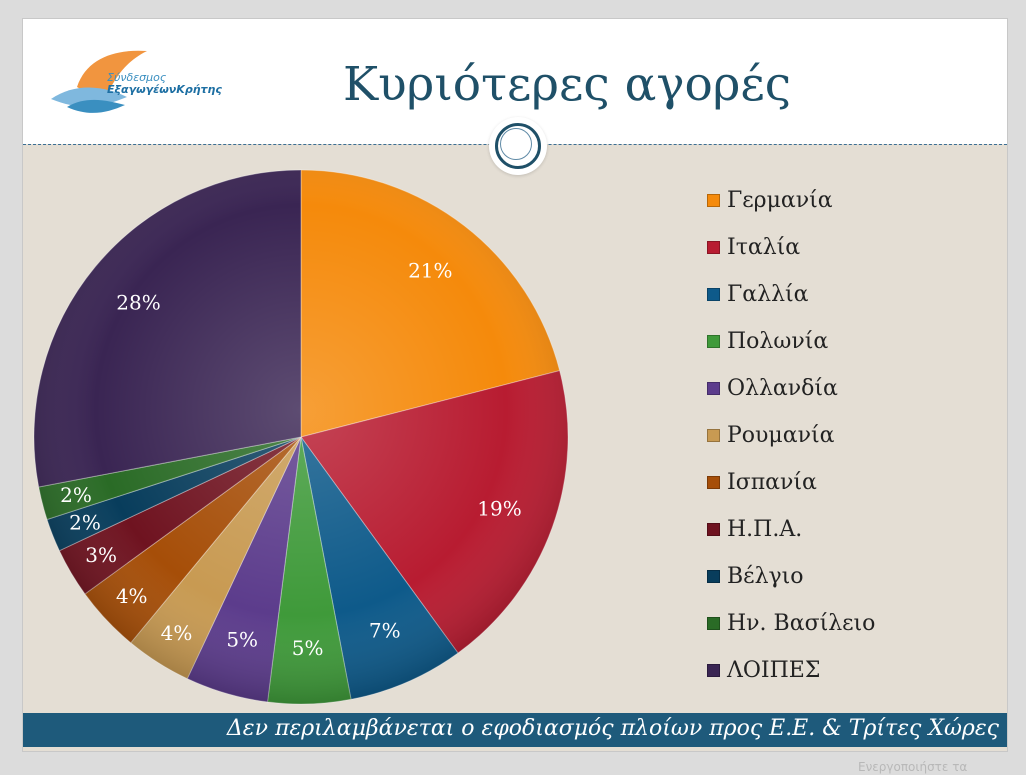 Image resolution: width=1026 pixels, height=775 pixels. Describe the element at coordinates (137, 77) in the screenshot. I see `logo-text-line1: Σύνδεσμος` at that location.